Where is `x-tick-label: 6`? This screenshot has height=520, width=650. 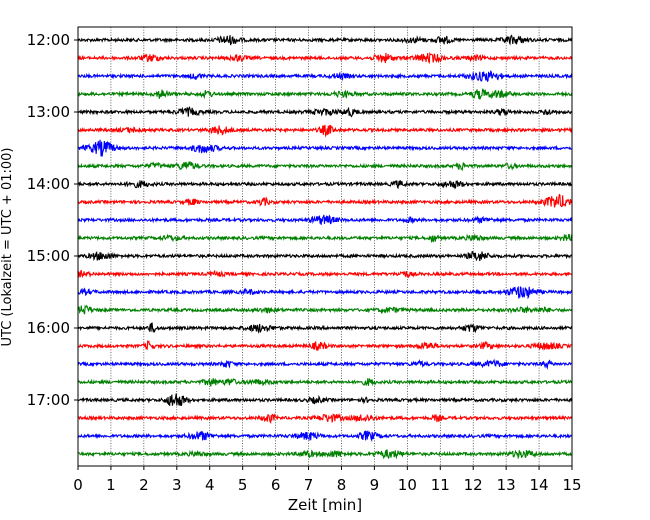 x-tick-label: 6 is located at coordinates (276, 485).